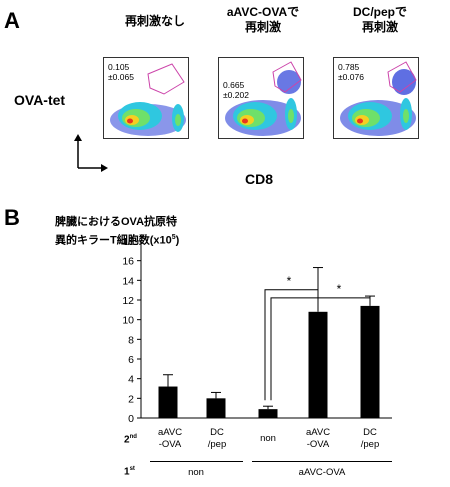  What do you see at coordinates (121, 72) in the screenshot?
I see `gate-value-1: 0.105 ±0.065` at bounding box center [121, 72].